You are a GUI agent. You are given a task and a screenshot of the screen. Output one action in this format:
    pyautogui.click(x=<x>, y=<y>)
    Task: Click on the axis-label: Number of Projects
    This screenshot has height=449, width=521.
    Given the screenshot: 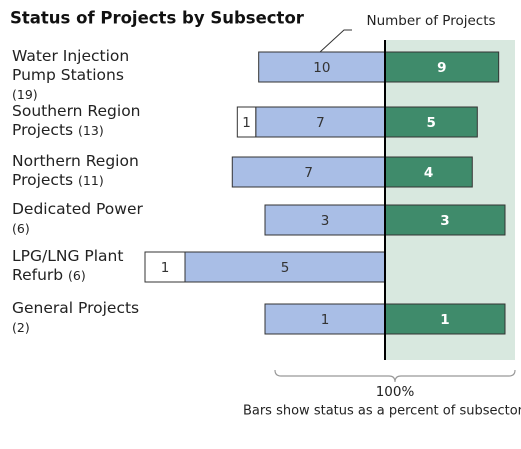 What is the action you would take?
    pyautogui.click(x=430, y=21)
    